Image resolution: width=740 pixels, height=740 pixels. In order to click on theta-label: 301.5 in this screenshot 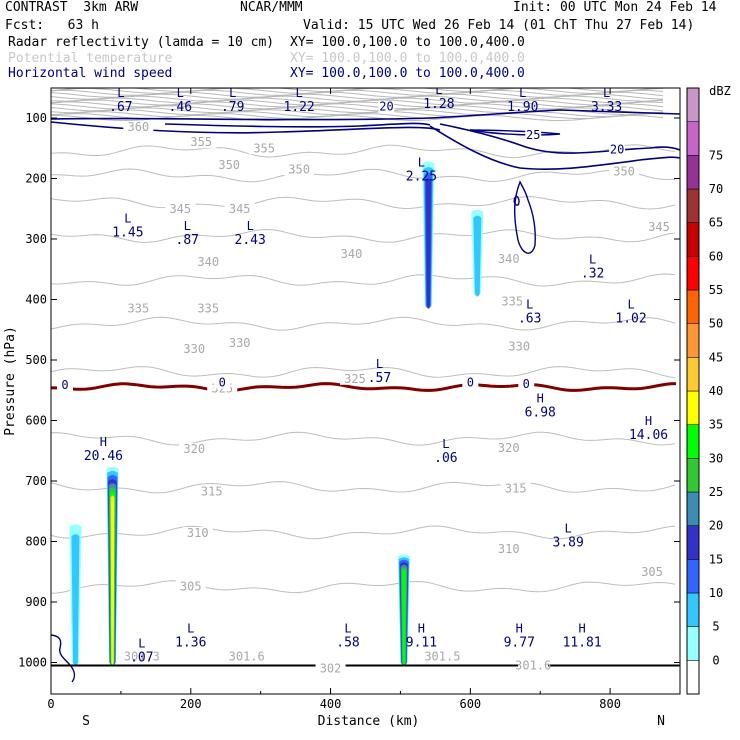, I will do `click(442, 656)`.